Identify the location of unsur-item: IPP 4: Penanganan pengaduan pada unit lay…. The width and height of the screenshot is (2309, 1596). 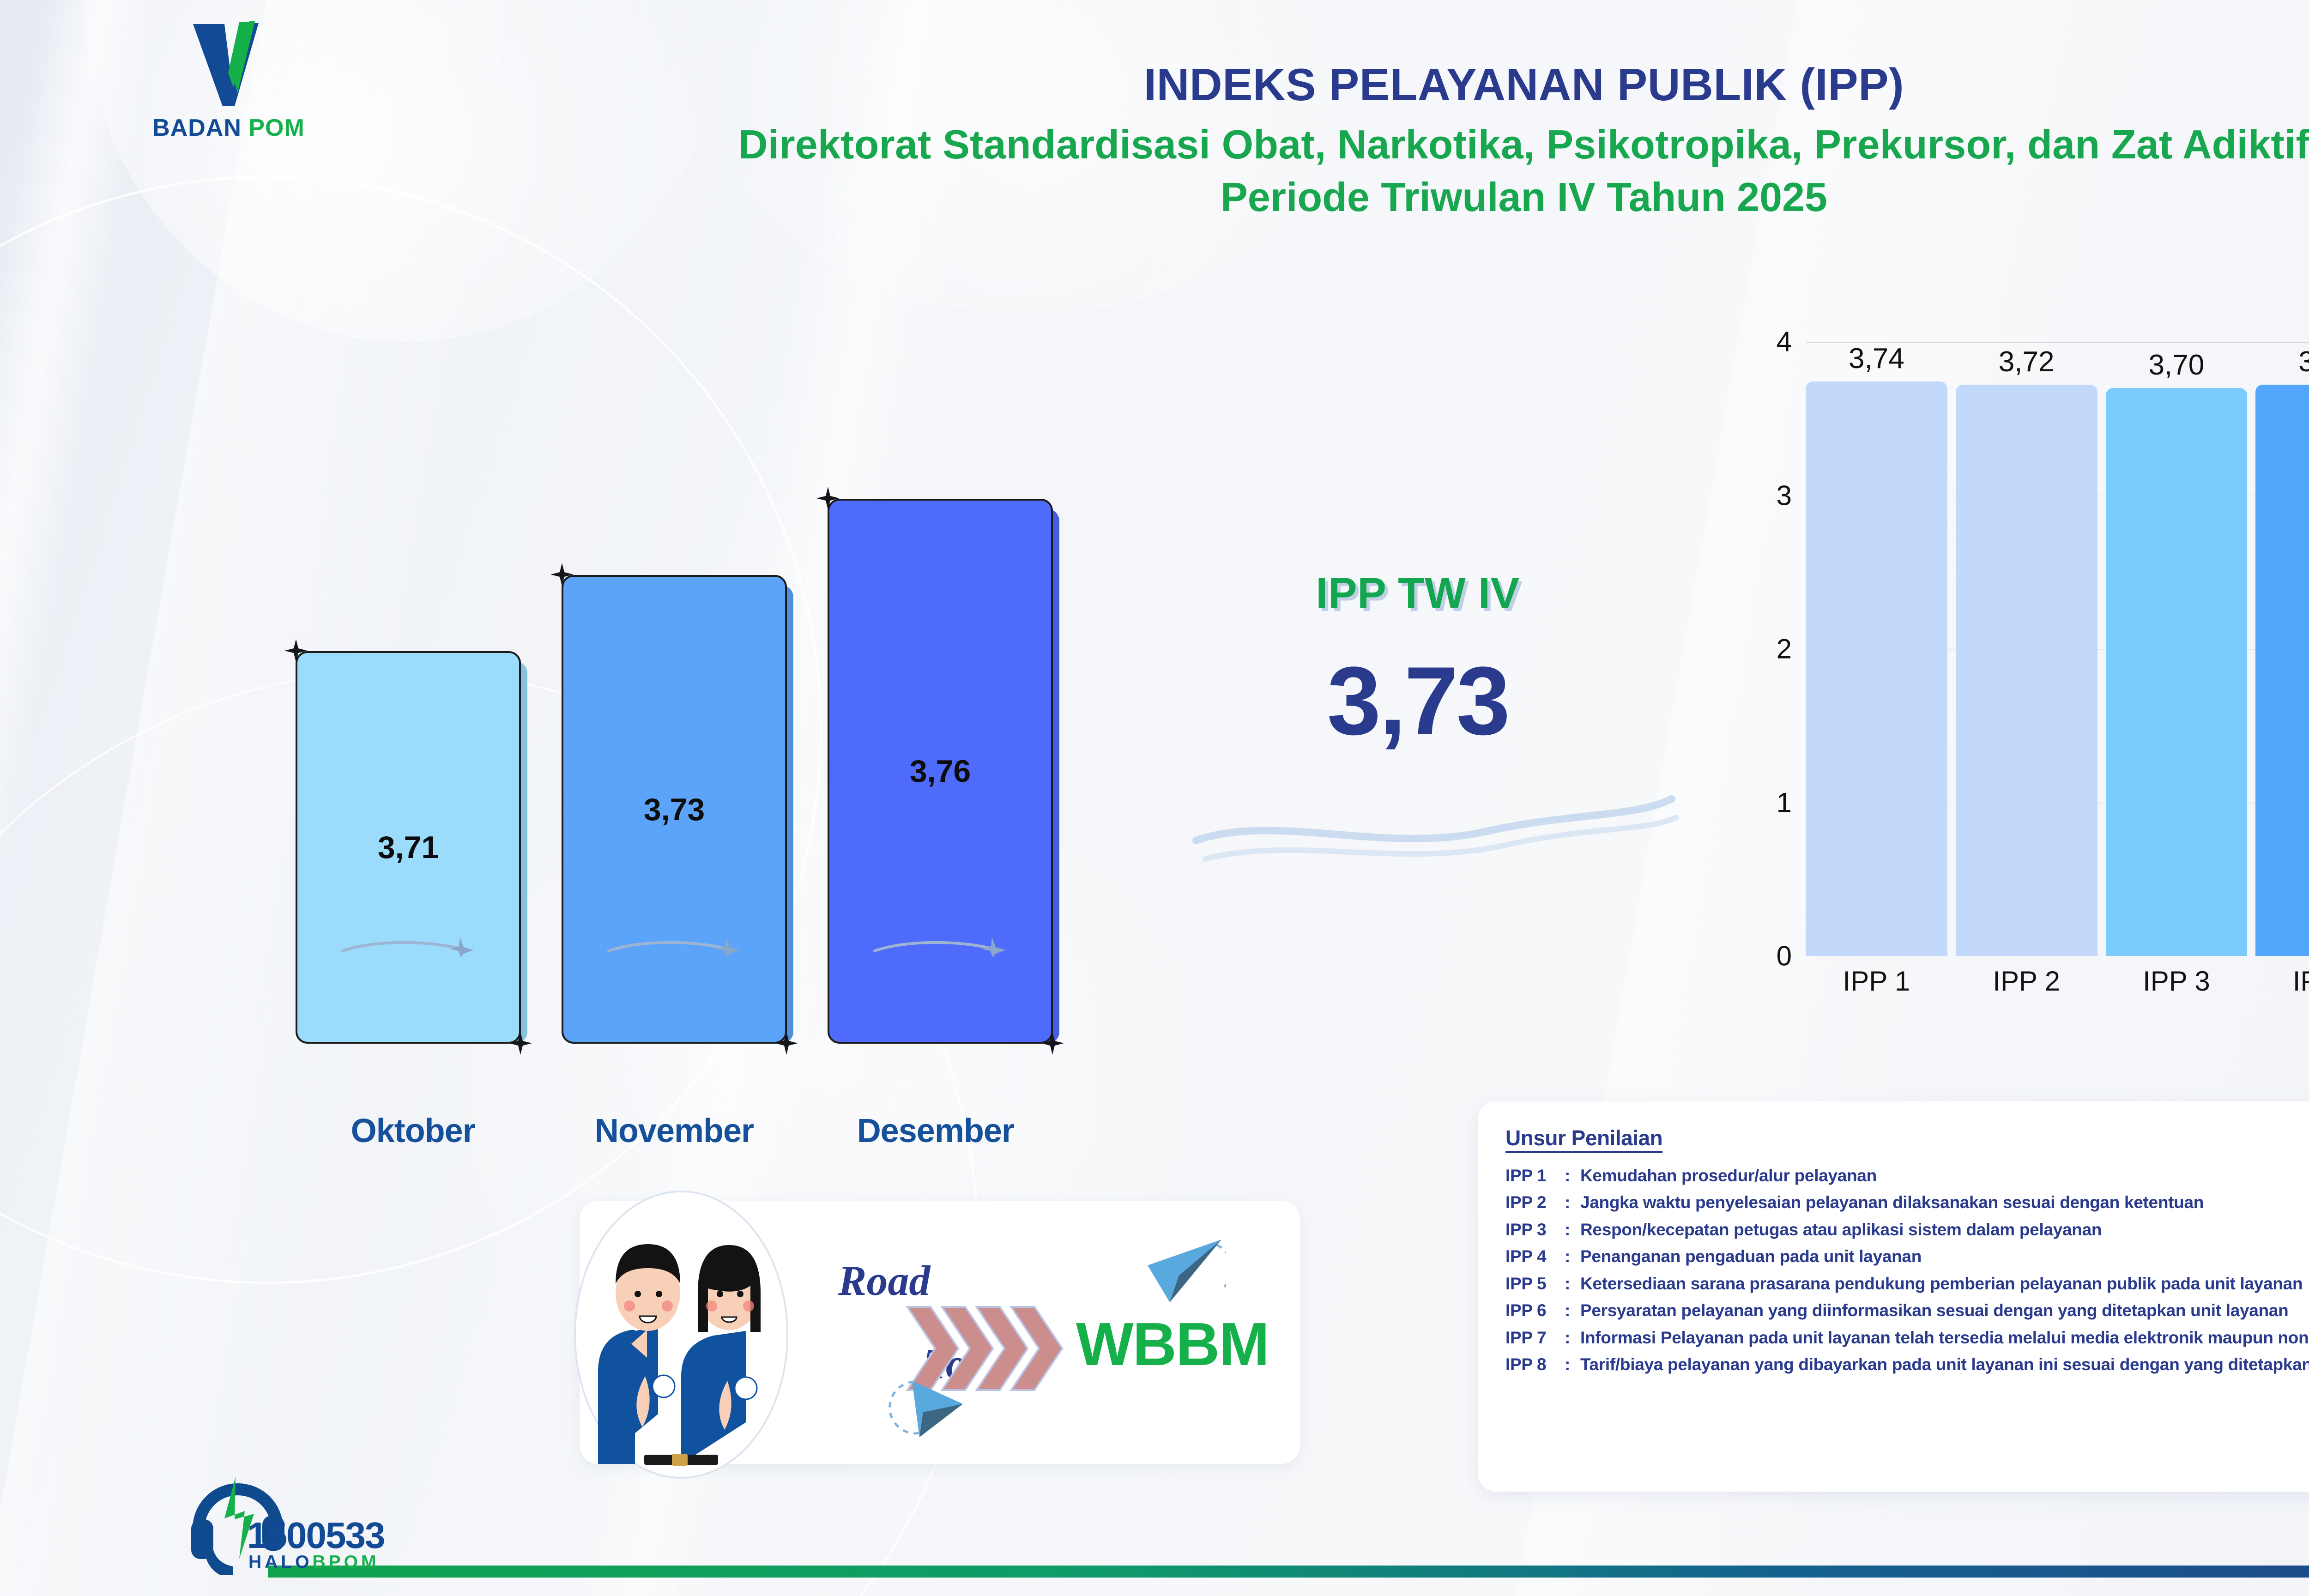
(1907, 1256).